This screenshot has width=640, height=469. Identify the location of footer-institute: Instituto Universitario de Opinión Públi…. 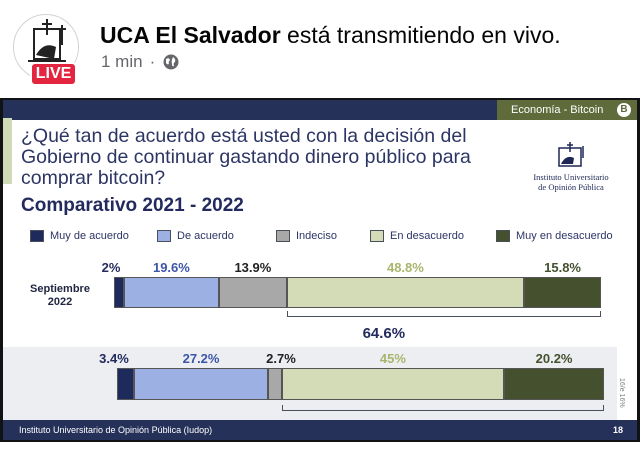
(116, 430).